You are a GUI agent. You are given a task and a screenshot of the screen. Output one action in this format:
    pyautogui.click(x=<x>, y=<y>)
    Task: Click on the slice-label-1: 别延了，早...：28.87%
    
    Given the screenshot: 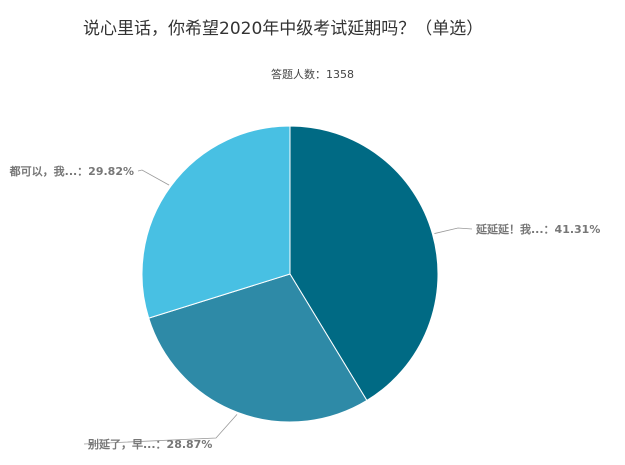 What is the action you would take?
    pyautogui.click(x=149, y=444)
    